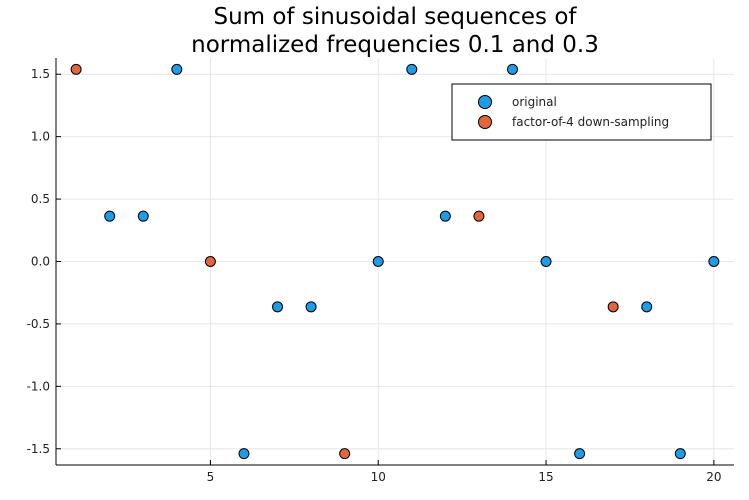 This screenshot has width=749, height=500. Describe the element at coordinates (40, 74) in the screenshot. I see `y-tick-label-0: 1.5` at that location.